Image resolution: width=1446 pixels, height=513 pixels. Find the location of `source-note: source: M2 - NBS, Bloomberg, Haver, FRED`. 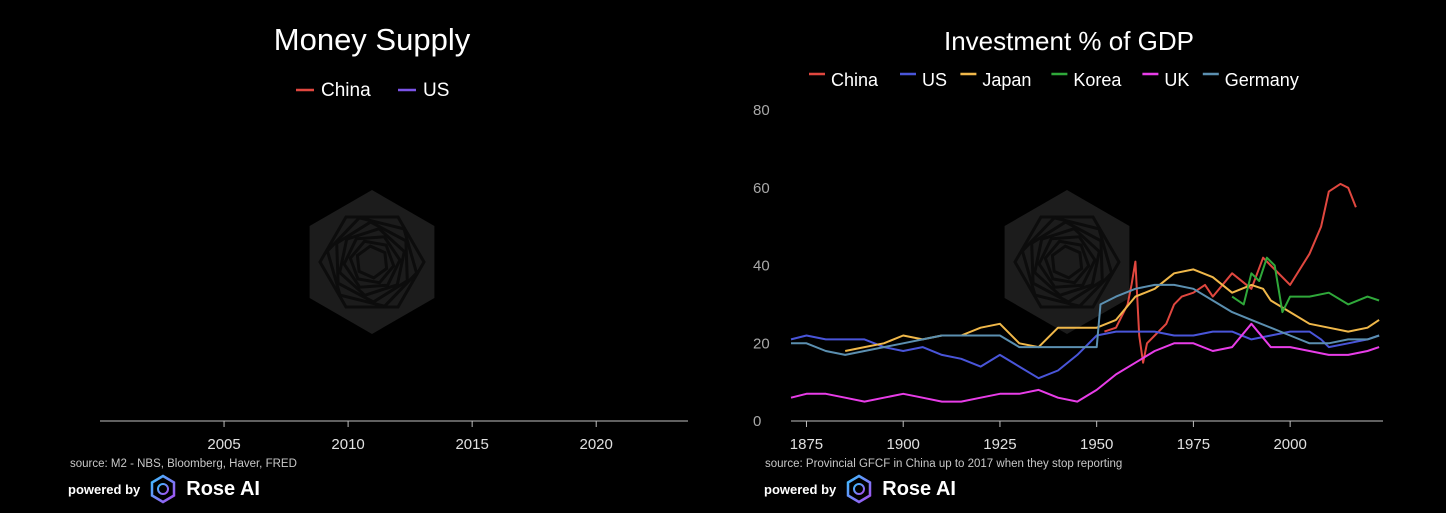

source-note: source: M2 - NBS, Bloomberg, Haver, FRED is located at coordinates (183, 464).